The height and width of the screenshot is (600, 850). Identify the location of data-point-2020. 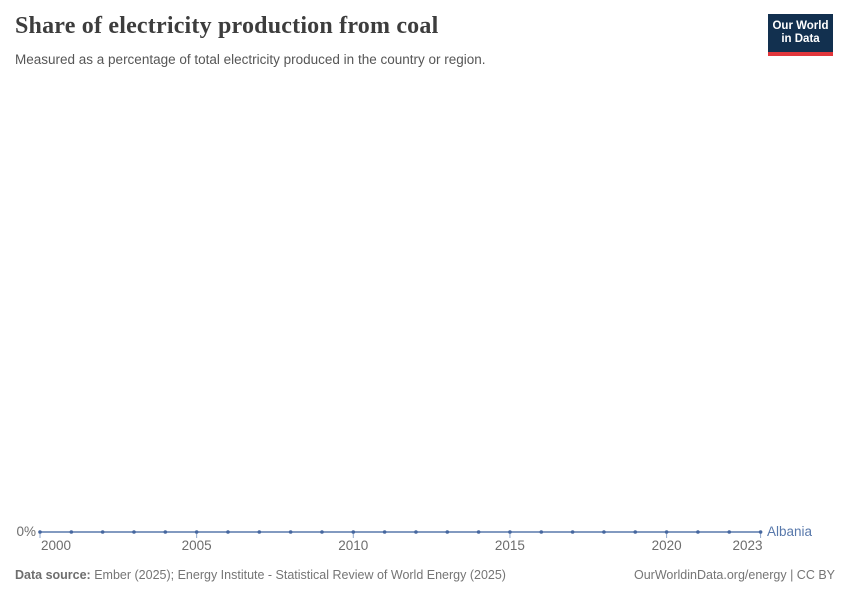
(666, 532).